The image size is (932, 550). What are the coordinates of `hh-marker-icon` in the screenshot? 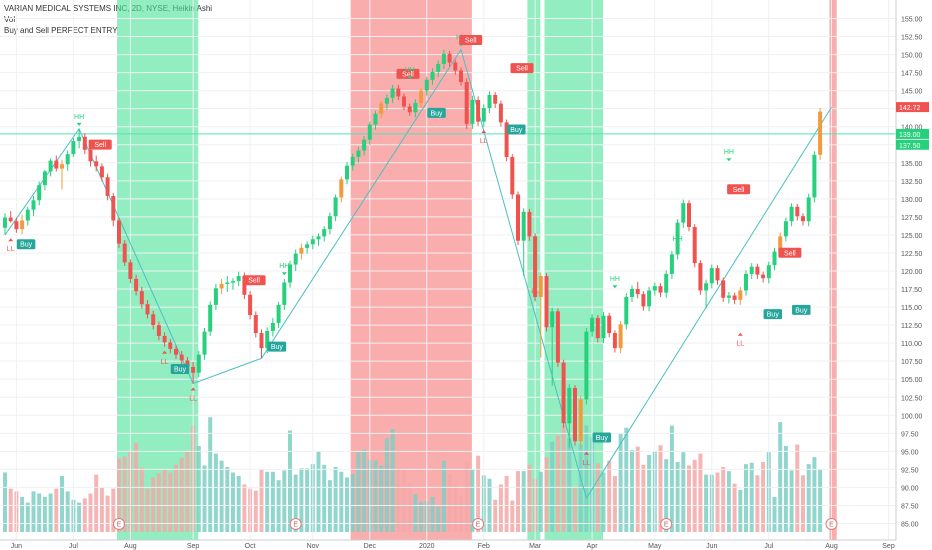 It's located at (615, 287).